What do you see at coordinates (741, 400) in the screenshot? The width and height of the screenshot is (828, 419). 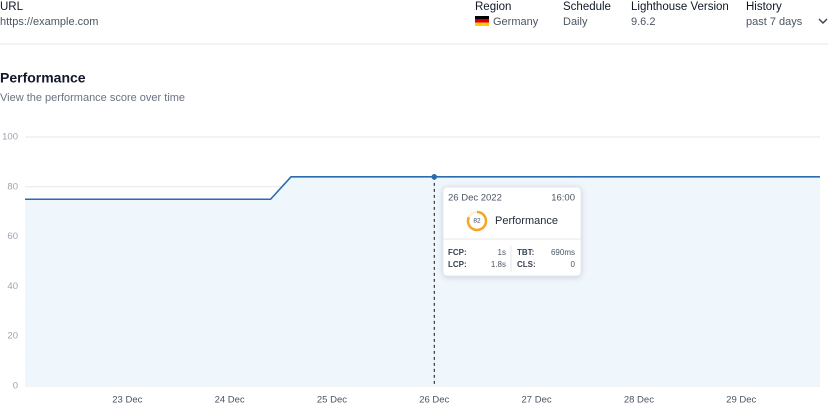 I see `x-tick-label: 29 Dec` at bounding box center [741, 400].